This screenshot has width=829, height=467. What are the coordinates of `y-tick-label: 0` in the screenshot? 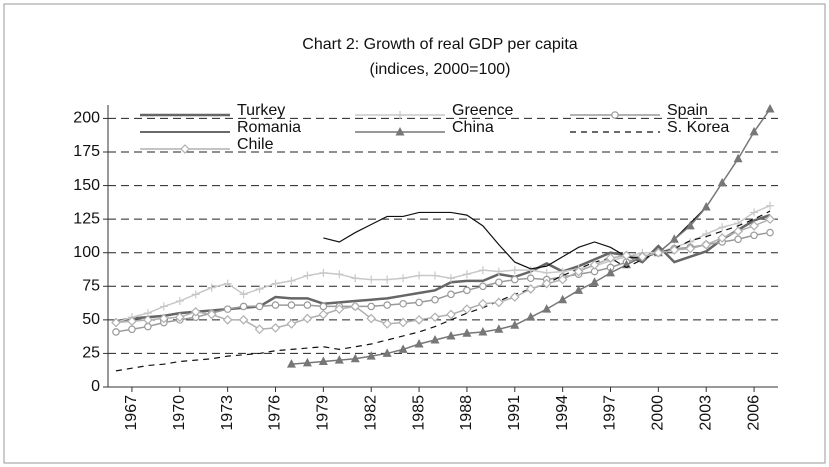 It's located at (95, 386).